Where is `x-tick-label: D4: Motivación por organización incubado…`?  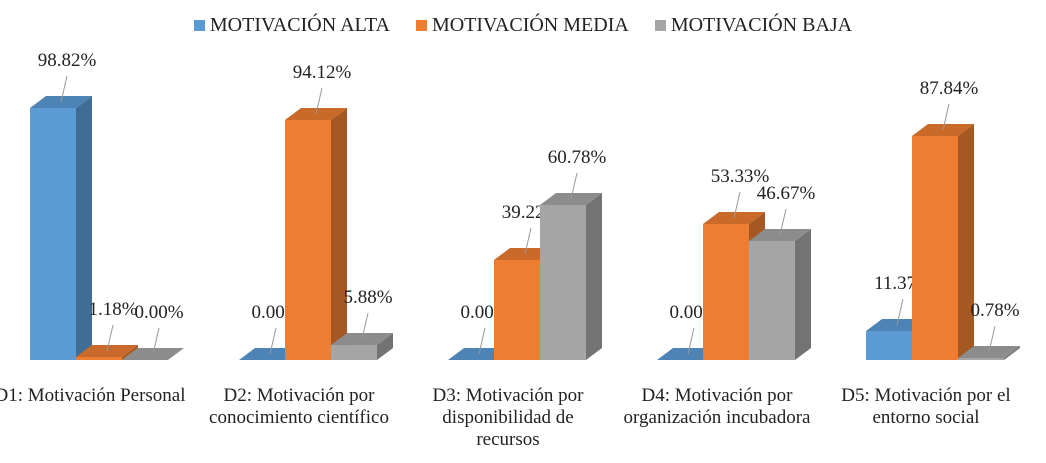
x-tick-label: D4: Motivación por organización incubado… is located at coordinates (717, 406).